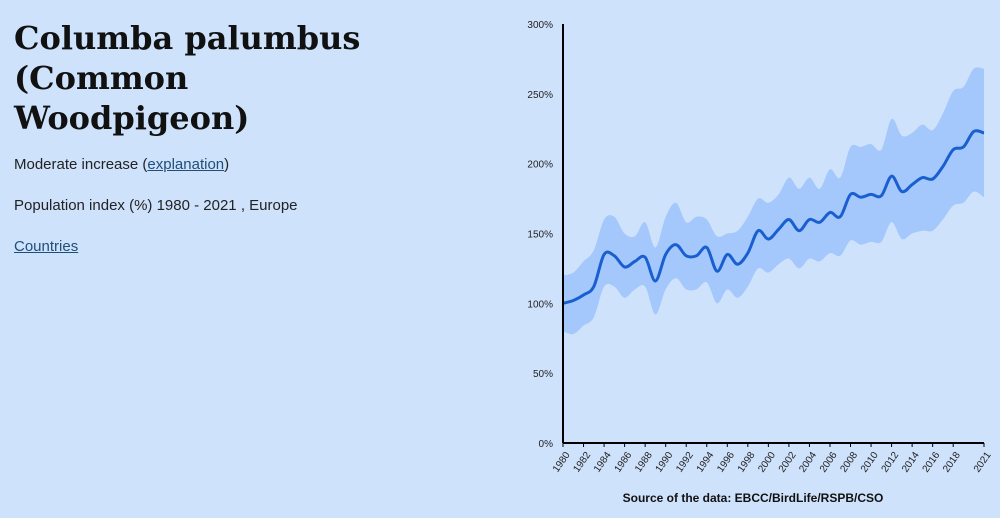 The width and height of the screenshot is (1000, 518). I want to click on x-tick-label: 1982, so click(582, 462).